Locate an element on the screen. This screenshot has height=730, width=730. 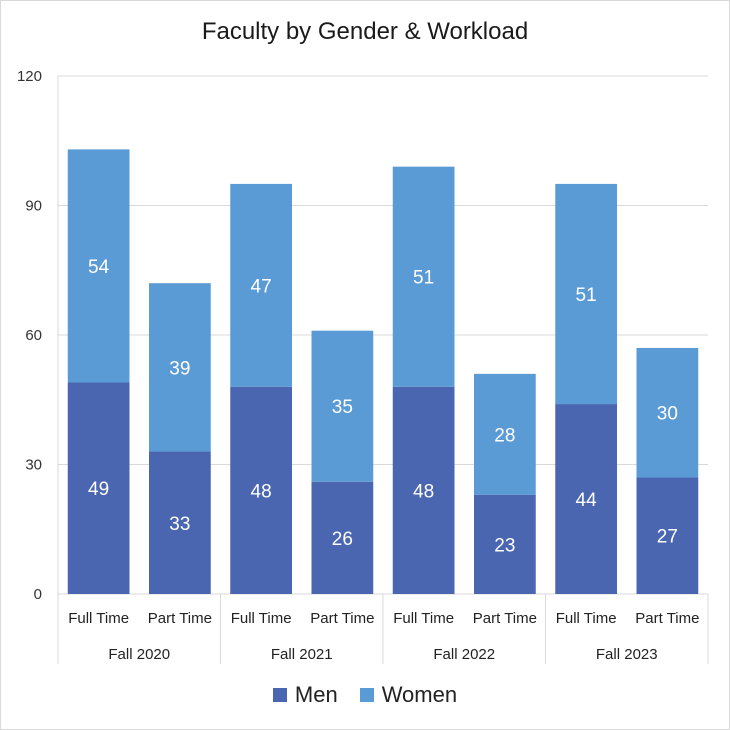
y-tick-label: 0 is located at coordinates (38, 594).